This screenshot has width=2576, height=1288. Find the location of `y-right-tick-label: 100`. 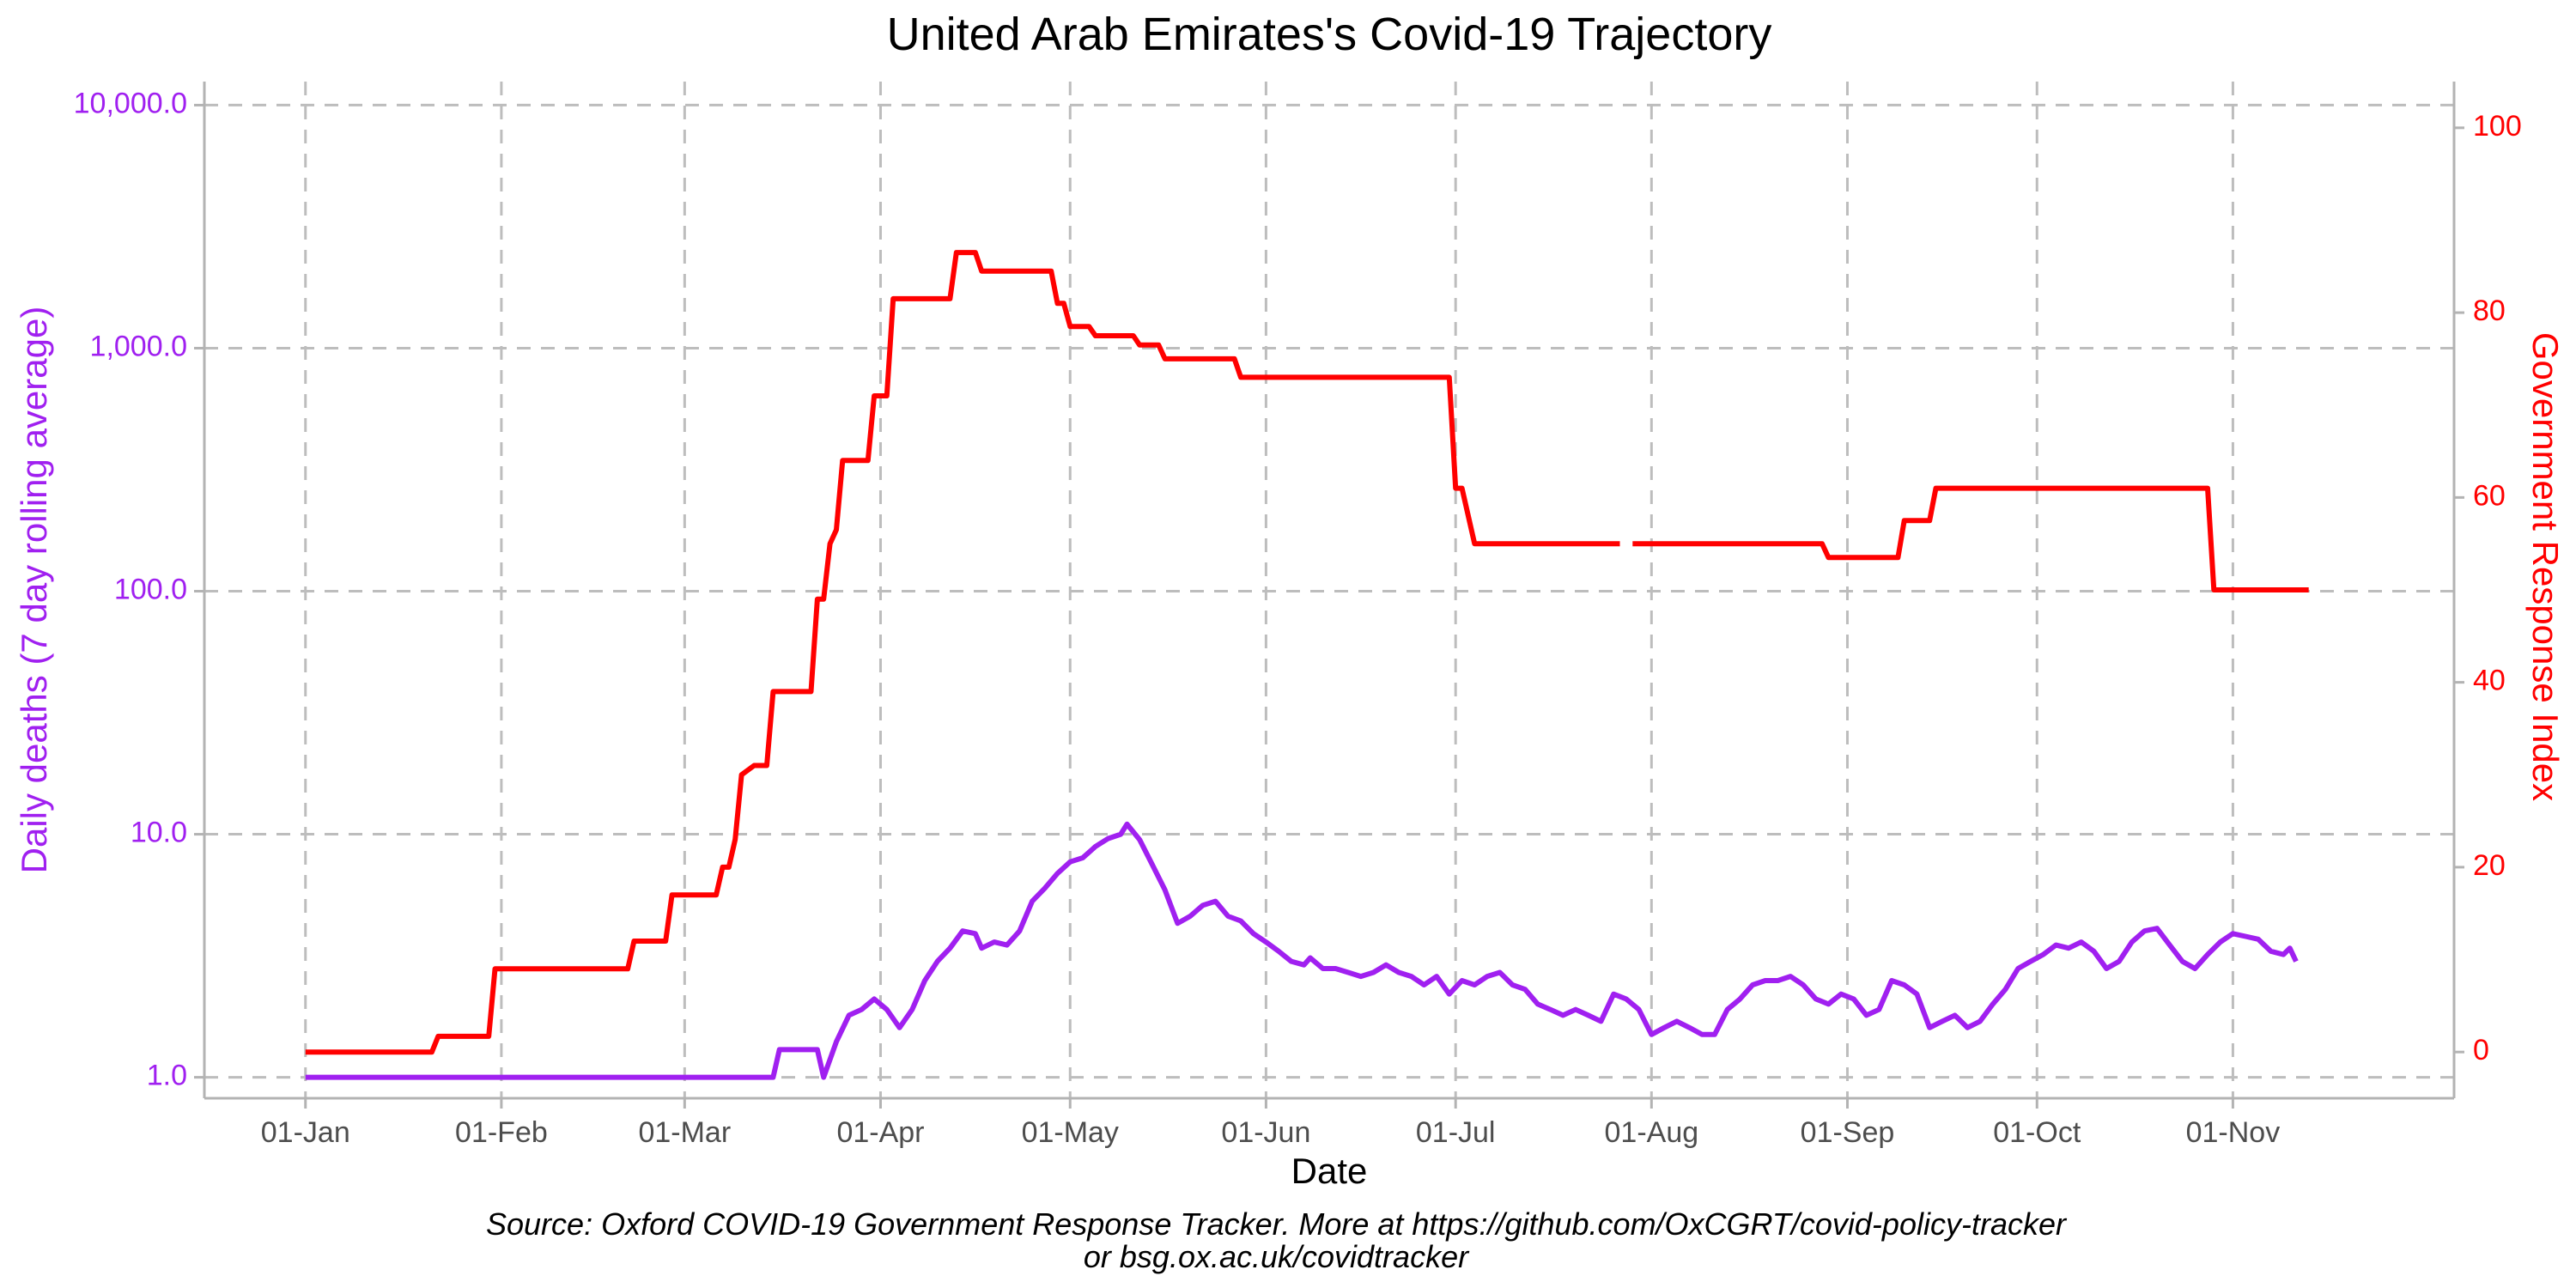

y-right-tick-label: 100 is located at coordinates (2497, 127).